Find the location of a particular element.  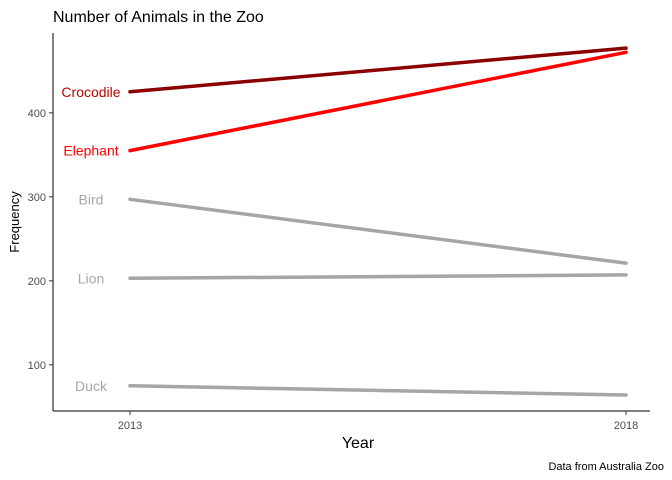

y-tick-label: 300 is located at coordinates (37, 198).